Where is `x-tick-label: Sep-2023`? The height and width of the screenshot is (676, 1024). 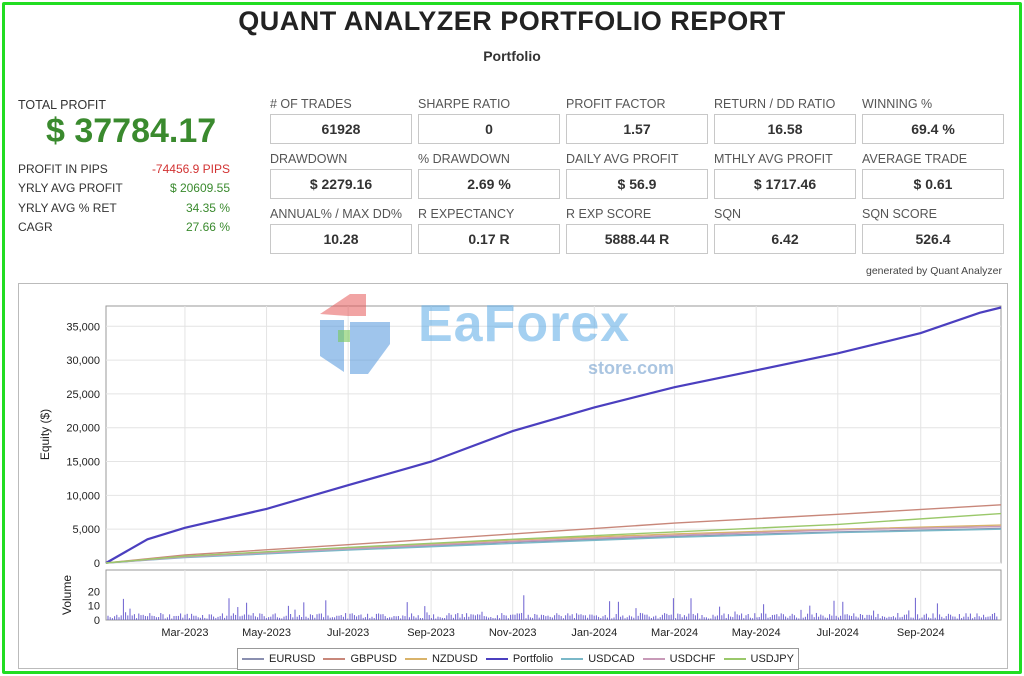 x-tick-label: Sep-2023 is located at coordinates (431, 633).